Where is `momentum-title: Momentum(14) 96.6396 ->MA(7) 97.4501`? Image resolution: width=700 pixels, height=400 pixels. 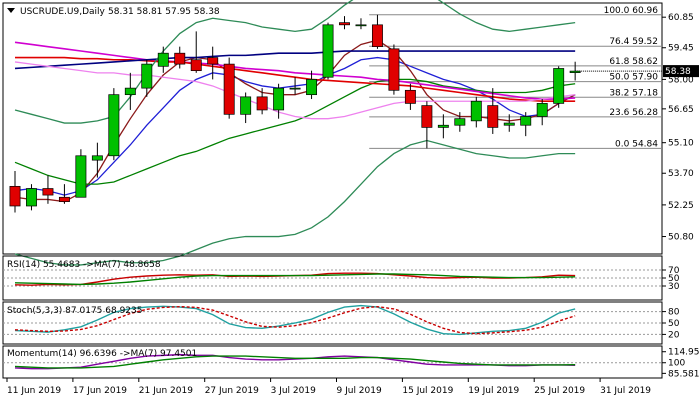 momentum-title: Momentum(14) 96.6396 ->MA(7) 97.4501 is located at coordinates (102, 354).